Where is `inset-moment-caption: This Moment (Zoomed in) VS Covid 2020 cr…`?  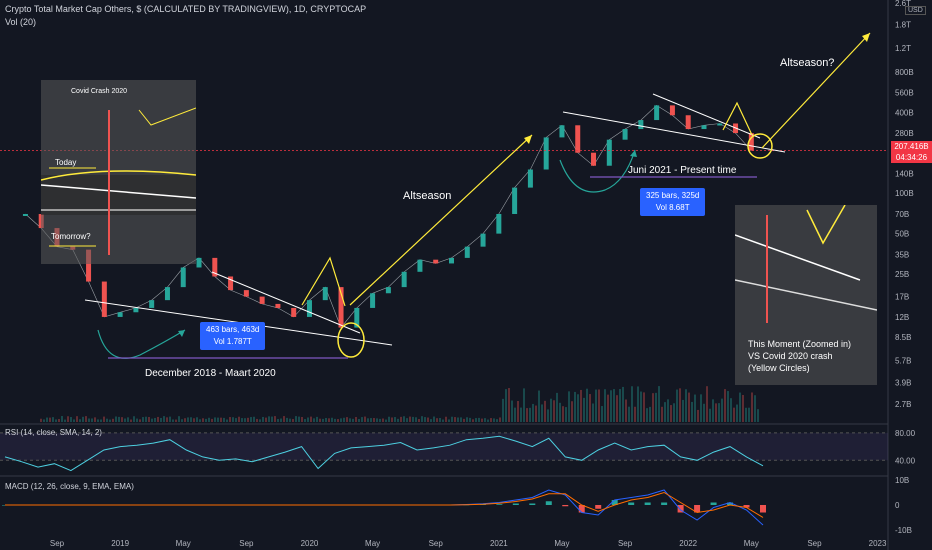 inset-moment-caption: This Moment (Zoomed in) VS Covid 2020 cr… is located at coordinates (799, 356).